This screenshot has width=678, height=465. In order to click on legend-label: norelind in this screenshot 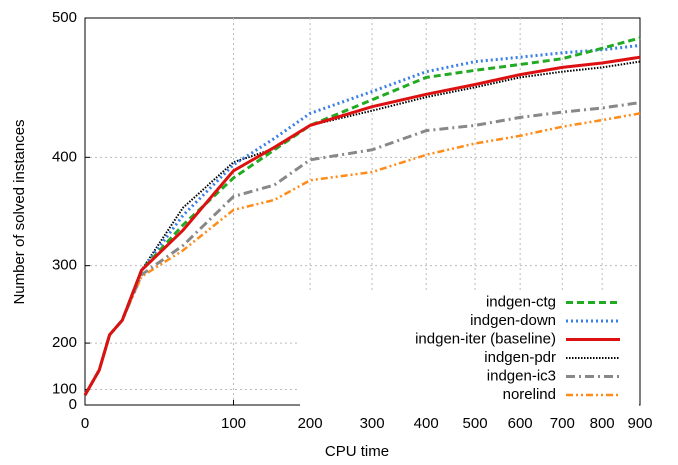, I will do `click(529, 394)`.